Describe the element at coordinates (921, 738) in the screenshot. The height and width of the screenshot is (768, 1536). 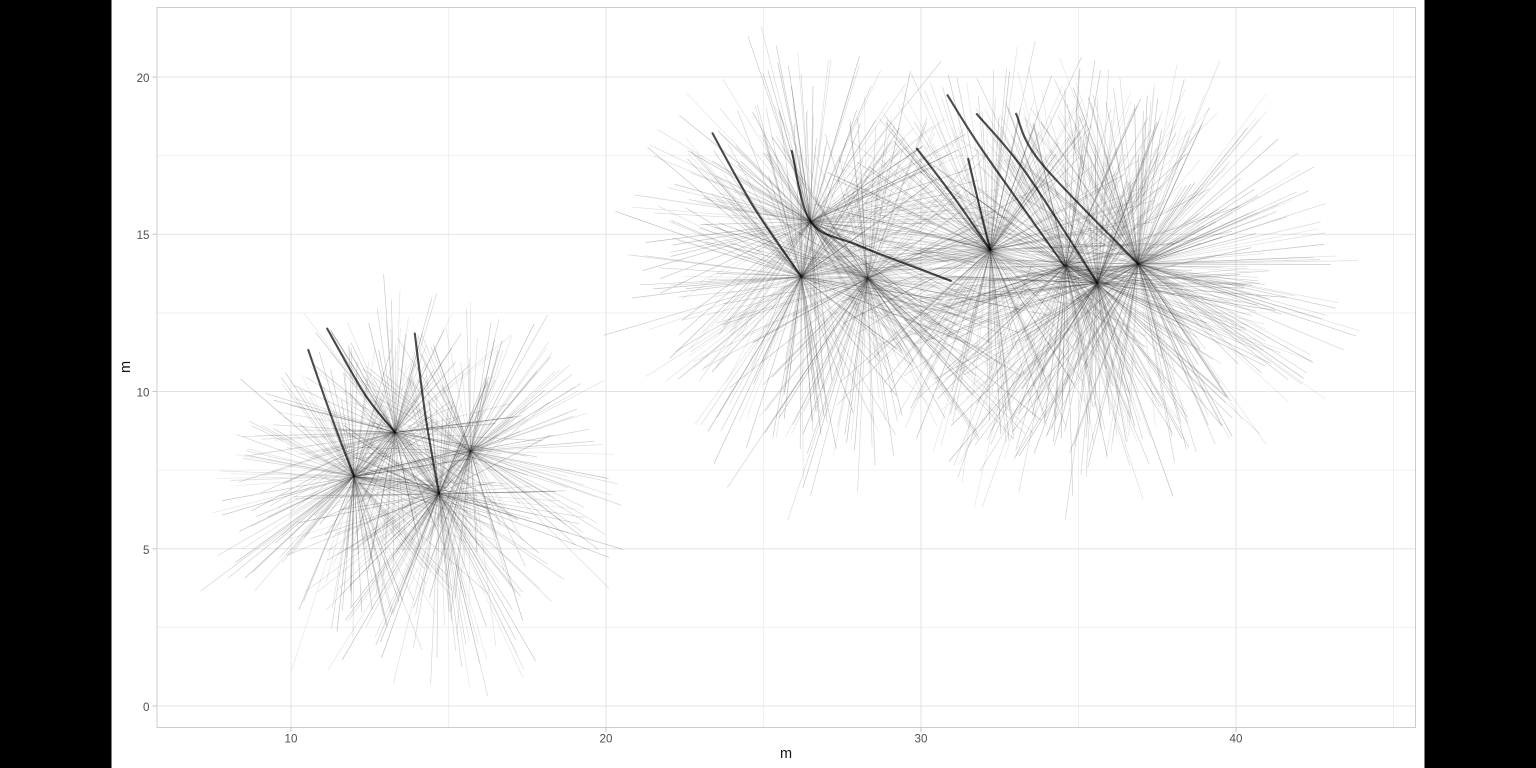
I see `svg-text: 30` at that location.